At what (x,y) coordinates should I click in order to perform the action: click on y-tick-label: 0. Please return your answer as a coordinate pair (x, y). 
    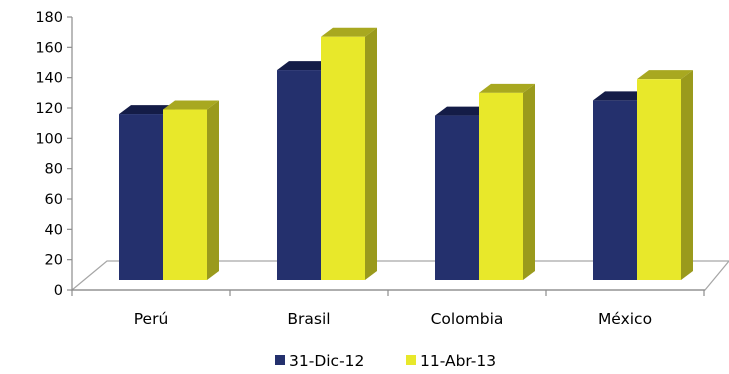
    Looking at the image, I should click on (58, 291).